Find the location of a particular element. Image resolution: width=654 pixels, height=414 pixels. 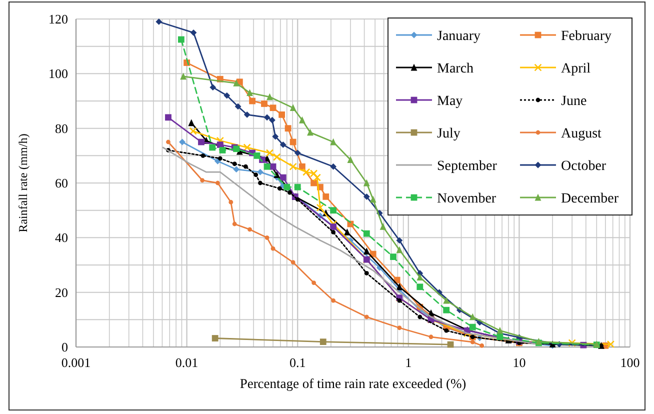

legend-label: March is located at coordinates (455, 69).